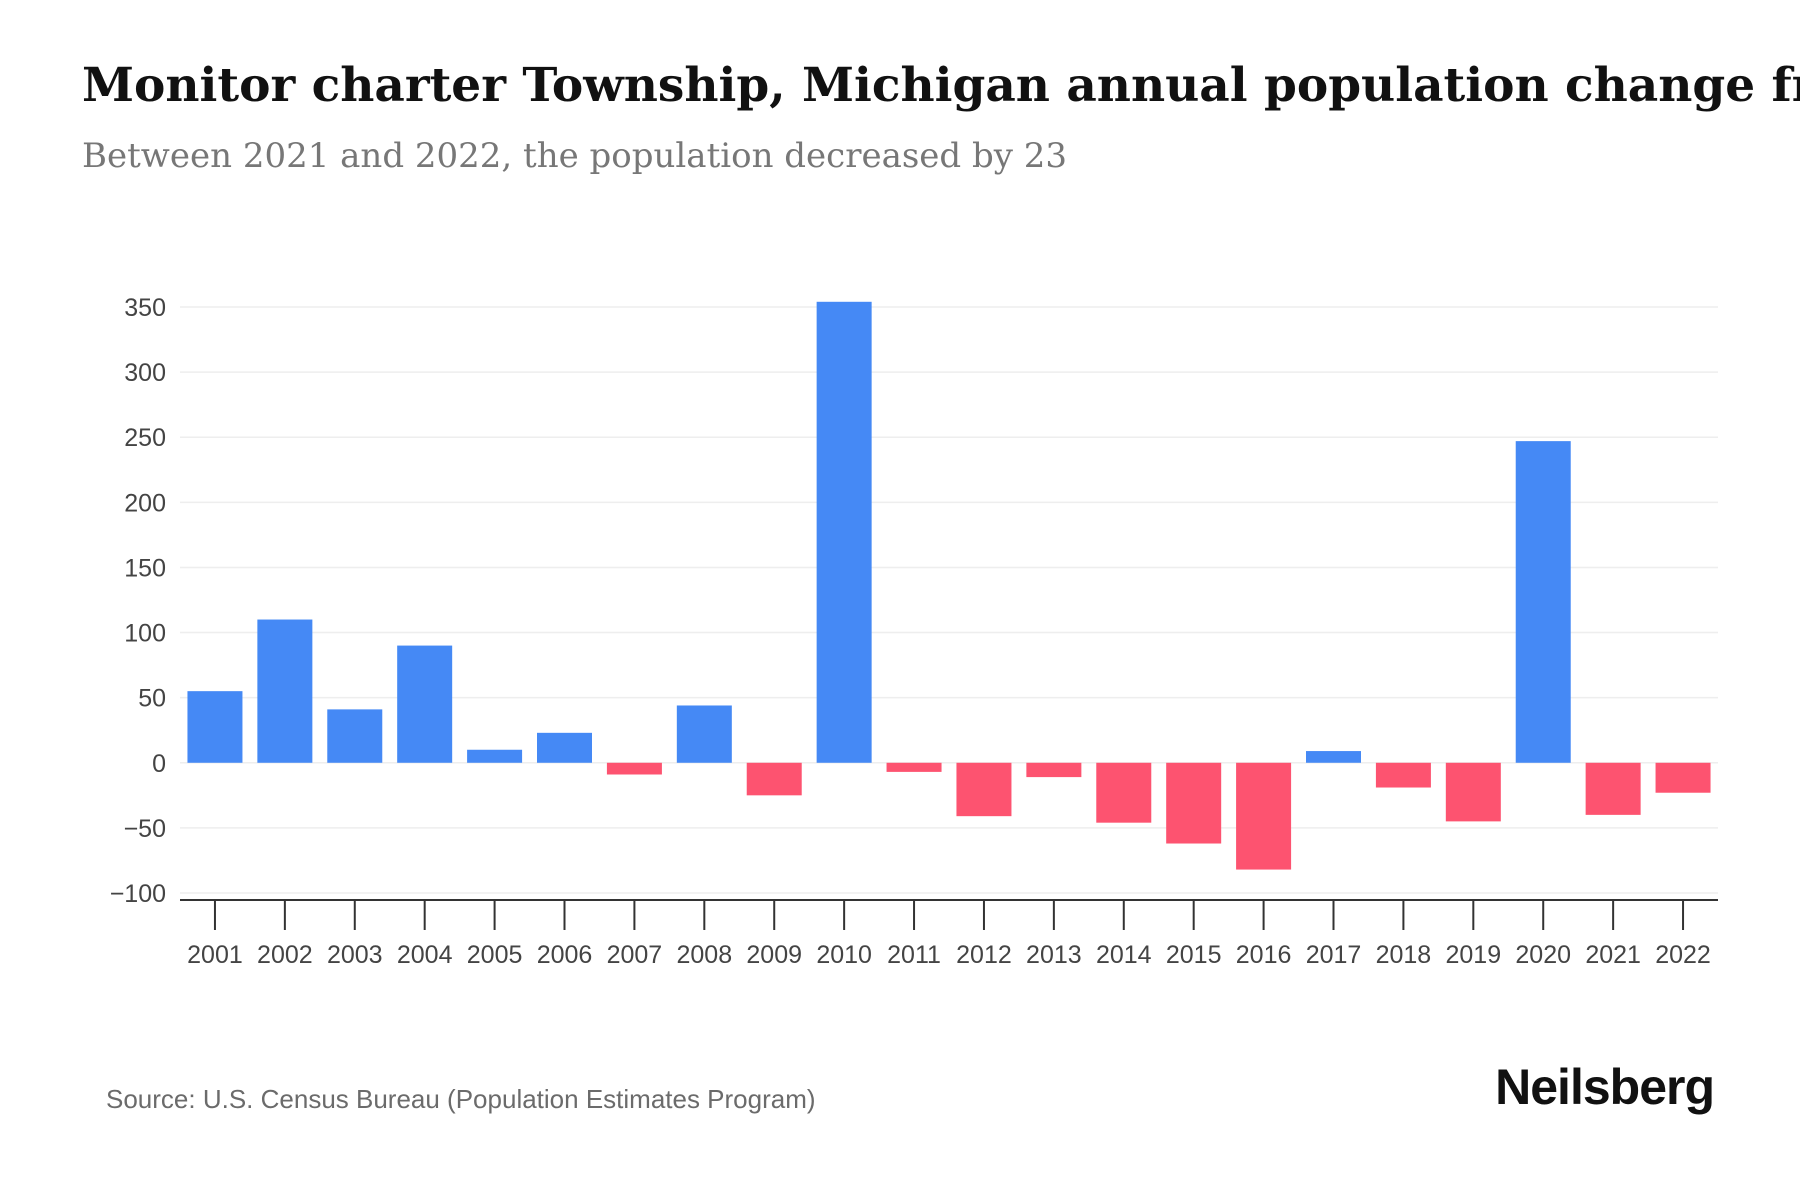 This screenshot has height=1200, width=1800. What do you see at coordinates (285, 955) in the screenshot?
I see `x-tick-label: 2002` at bounding box center [285, 955].